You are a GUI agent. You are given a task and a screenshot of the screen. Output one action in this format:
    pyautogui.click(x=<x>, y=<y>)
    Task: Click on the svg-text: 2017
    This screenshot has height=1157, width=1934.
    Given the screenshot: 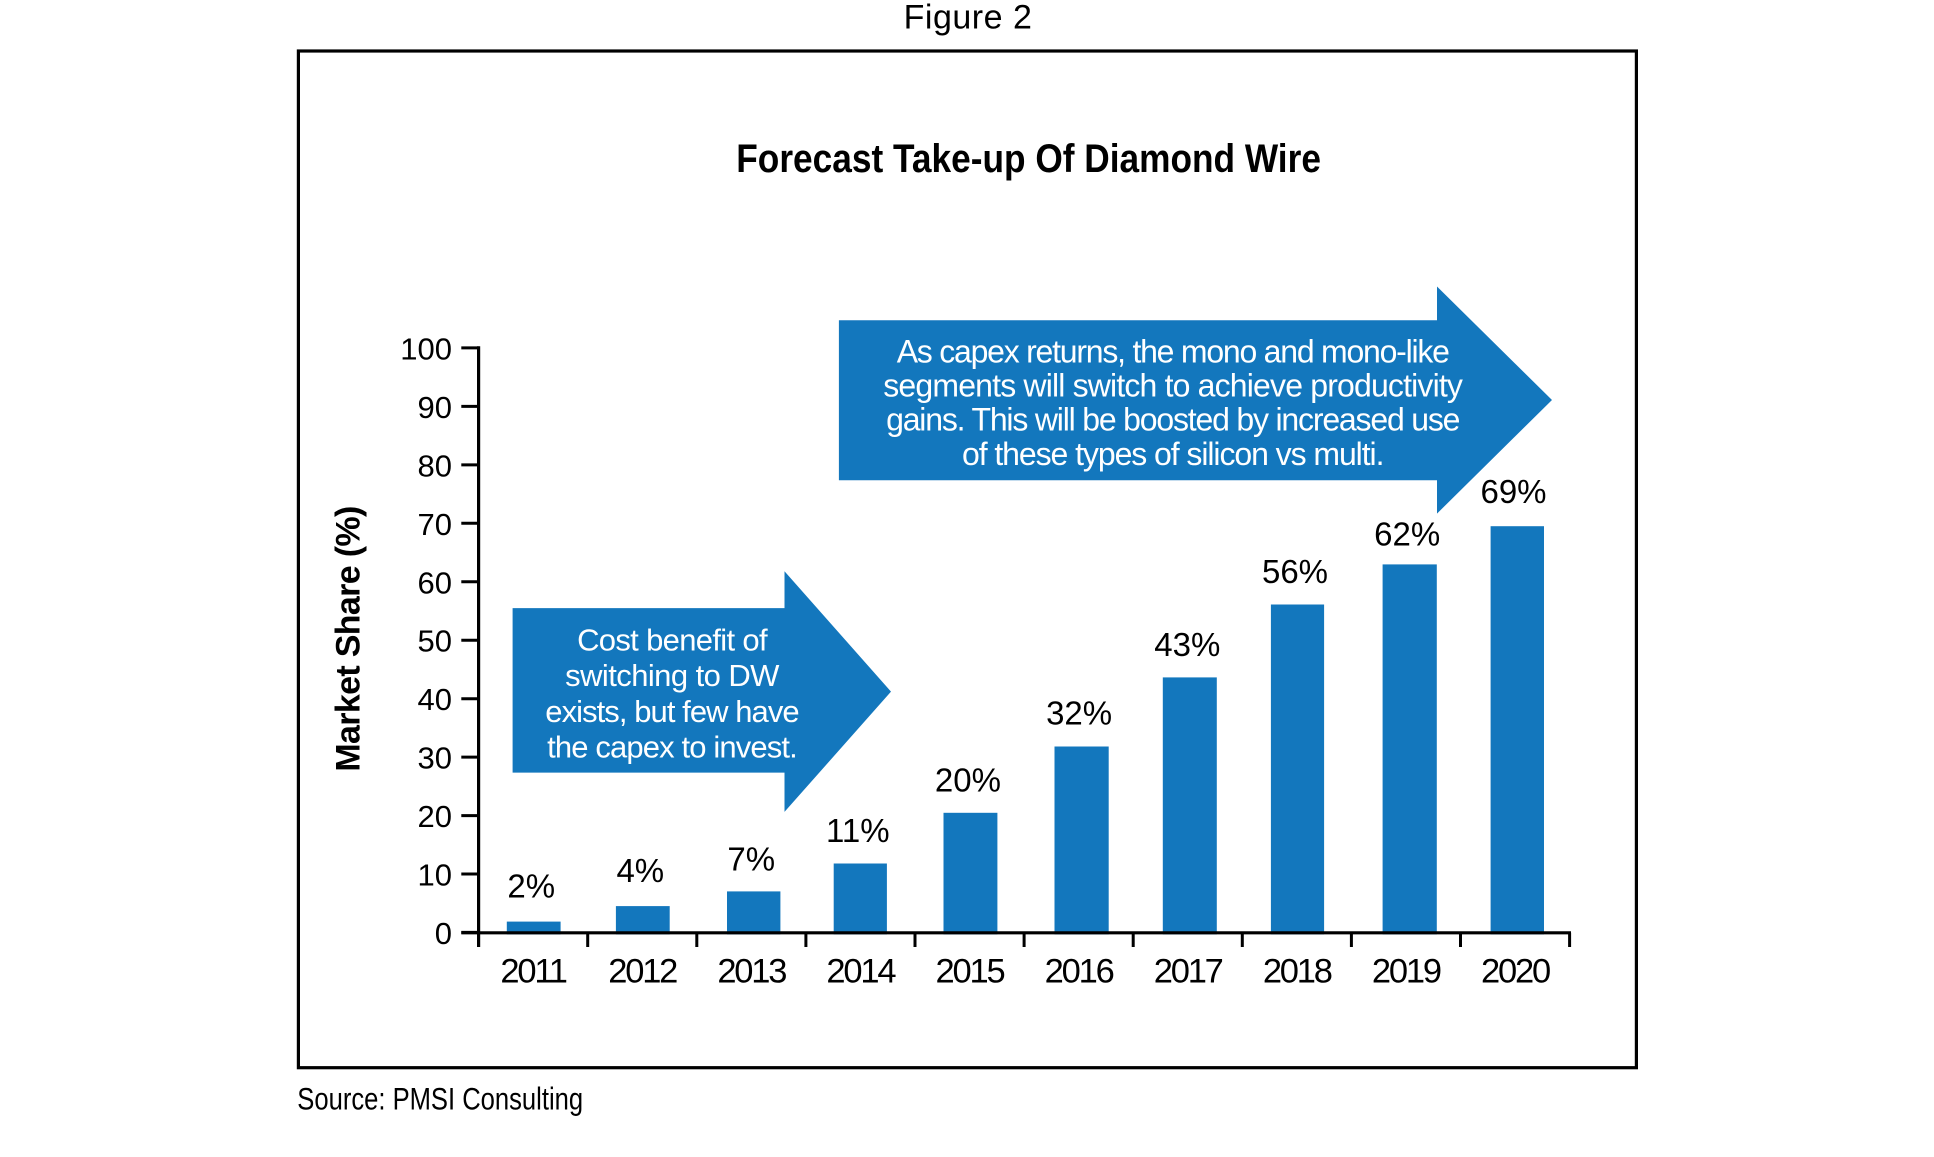 What is the action you would take?
    pyautogui.click(x=1188, y=971)
    